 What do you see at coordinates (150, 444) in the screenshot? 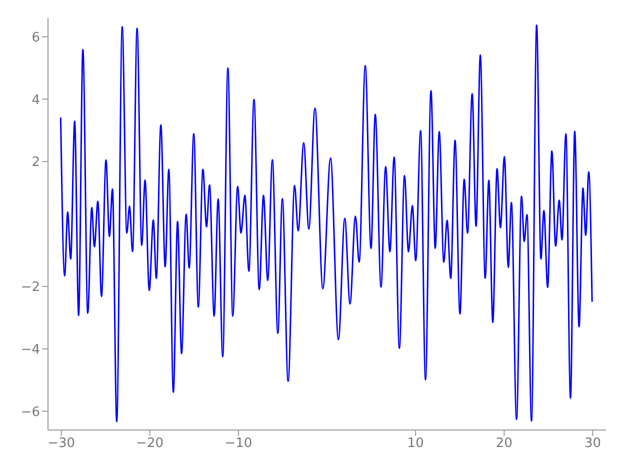
I see `x-tick-label: −20` at bounding box center [150, 444].